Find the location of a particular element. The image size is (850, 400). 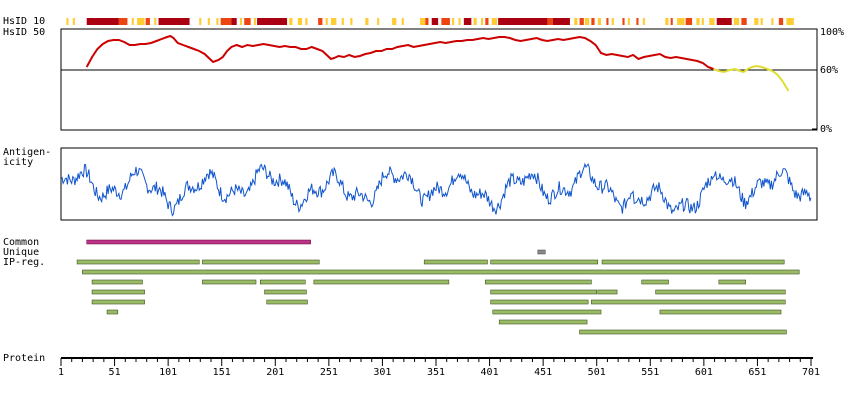

antigenicity-label-line1: Antigen- is located at coordinates (27, 152).